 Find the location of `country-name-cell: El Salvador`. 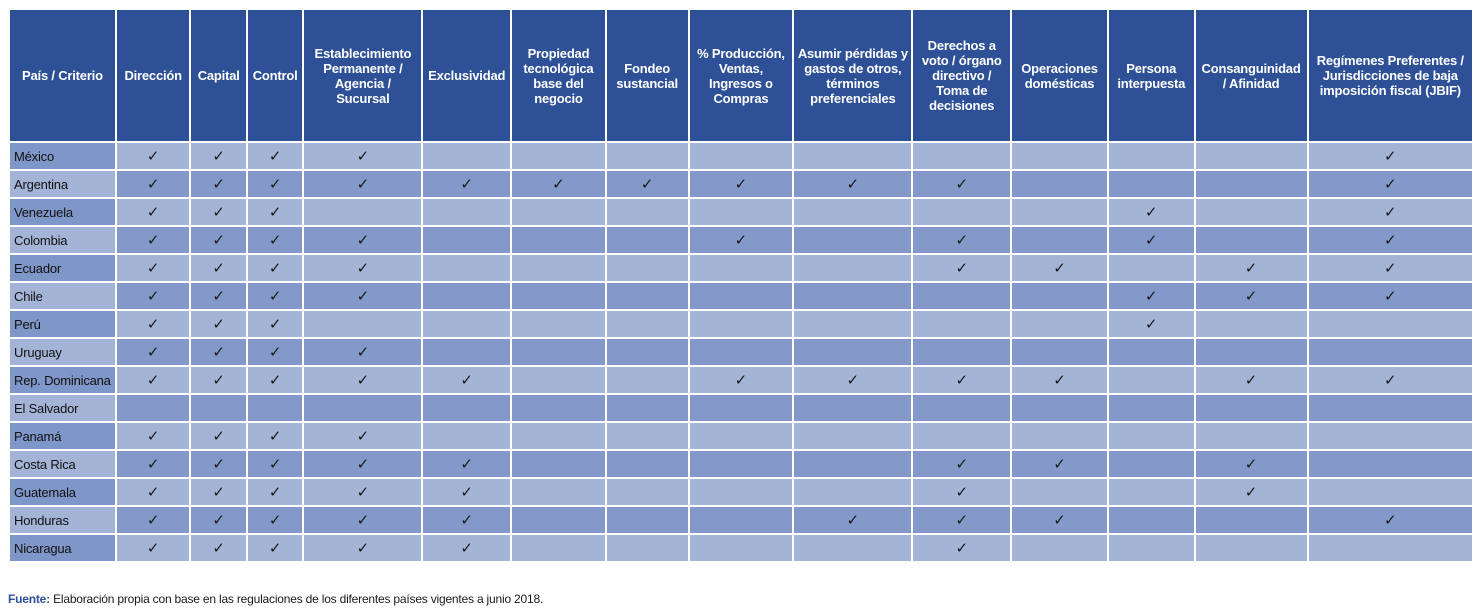

country-name-cell: El Salvador is located at coordinates (62, 408).